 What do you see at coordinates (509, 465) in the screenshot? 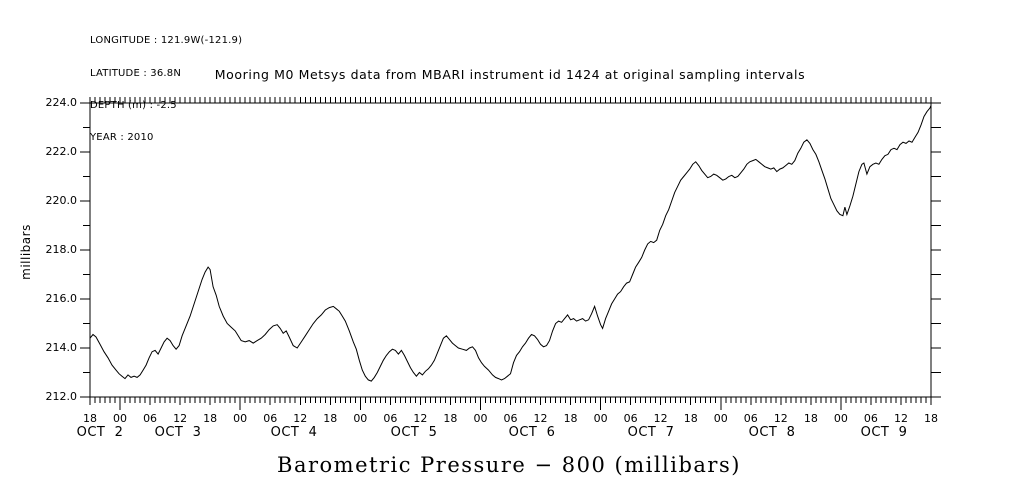
I see `x-axis-main-title: Barometric Pressure − 800 (millibars)` at bounding box center [509, 465].